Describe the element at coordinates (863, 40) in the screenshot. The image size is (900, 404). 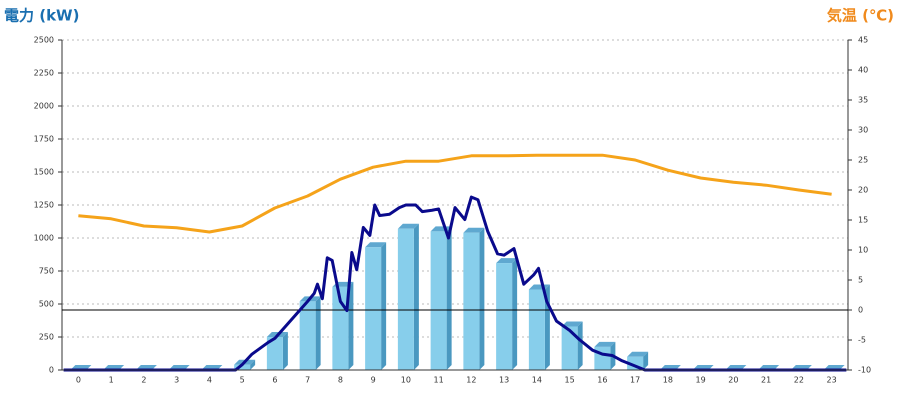
I see `y2-tick-label: 45` at that location.